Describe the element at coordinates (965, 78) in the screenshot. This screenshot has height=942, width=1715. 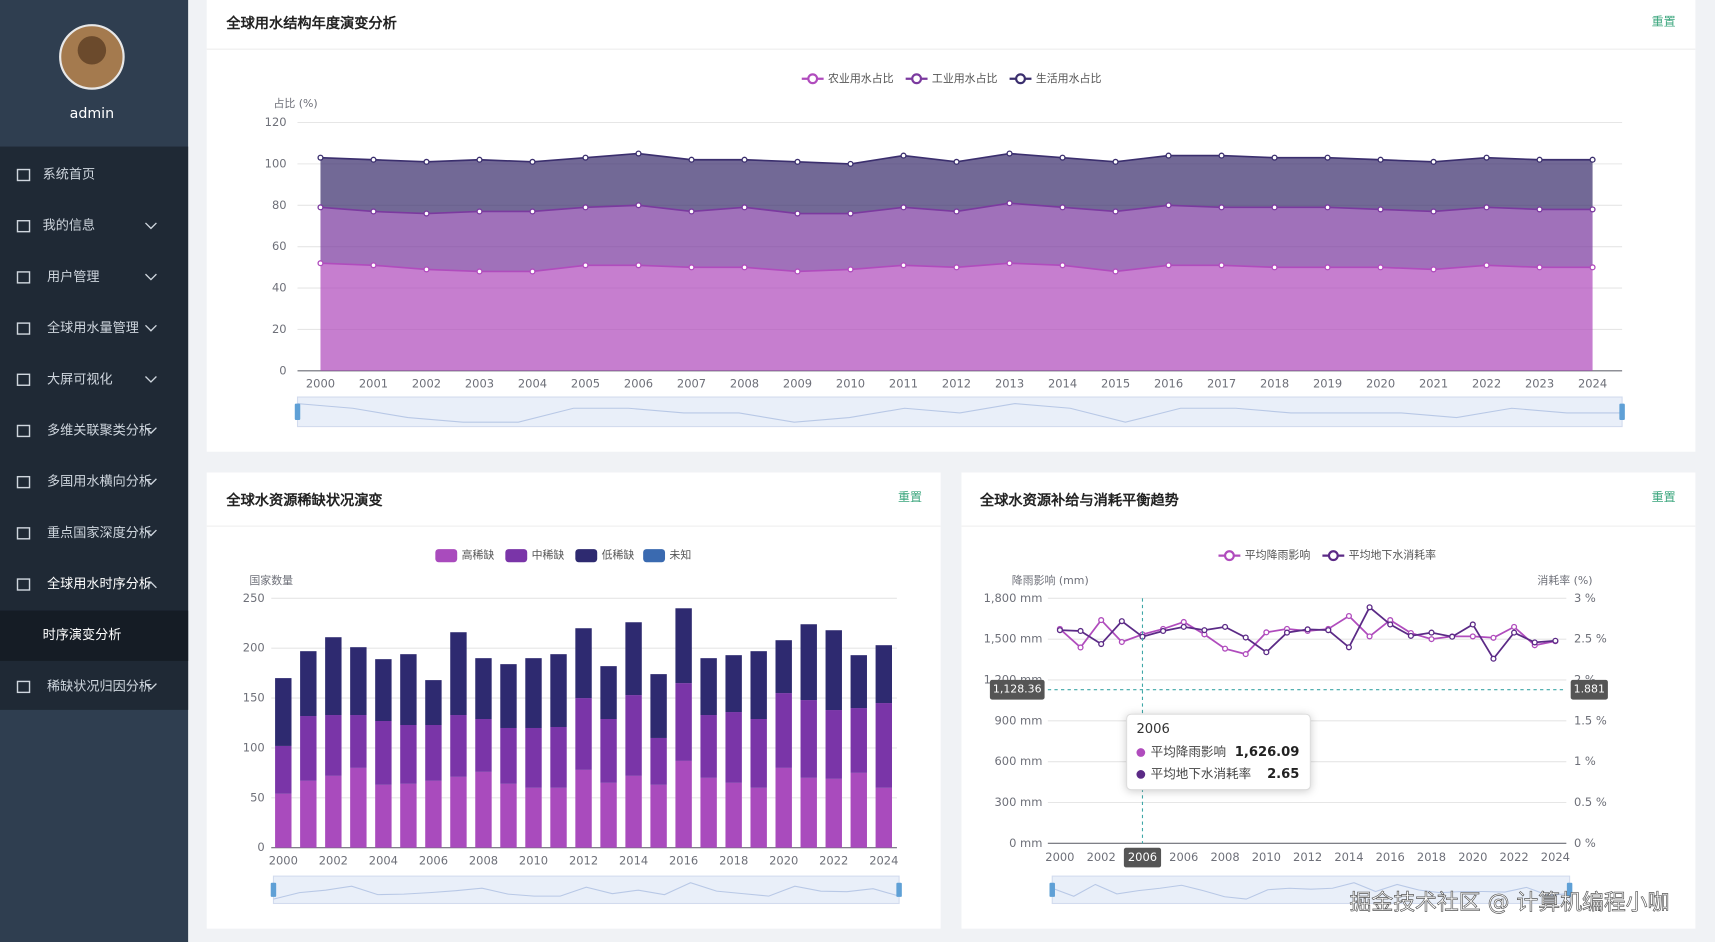
I see `legend-label: 工业用水占比` at that location.